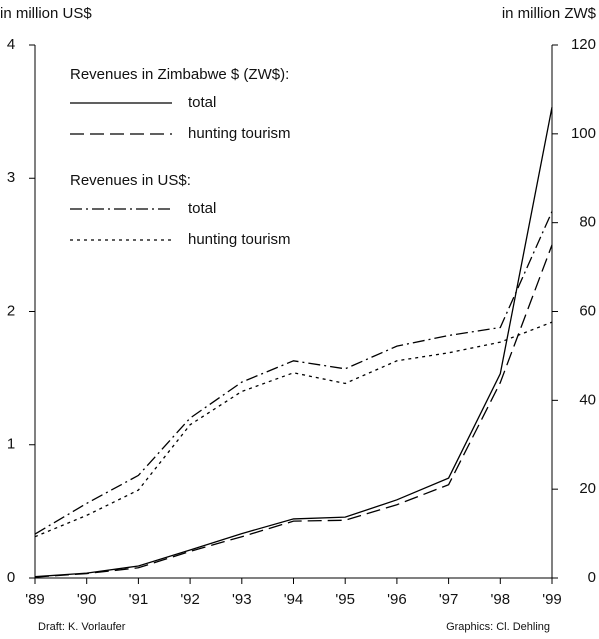  What do you see at coordinates (498, 627) in the screenshot?
I see `credit: Graphics: Cl. Dehling` at bounding box center [498, 627].